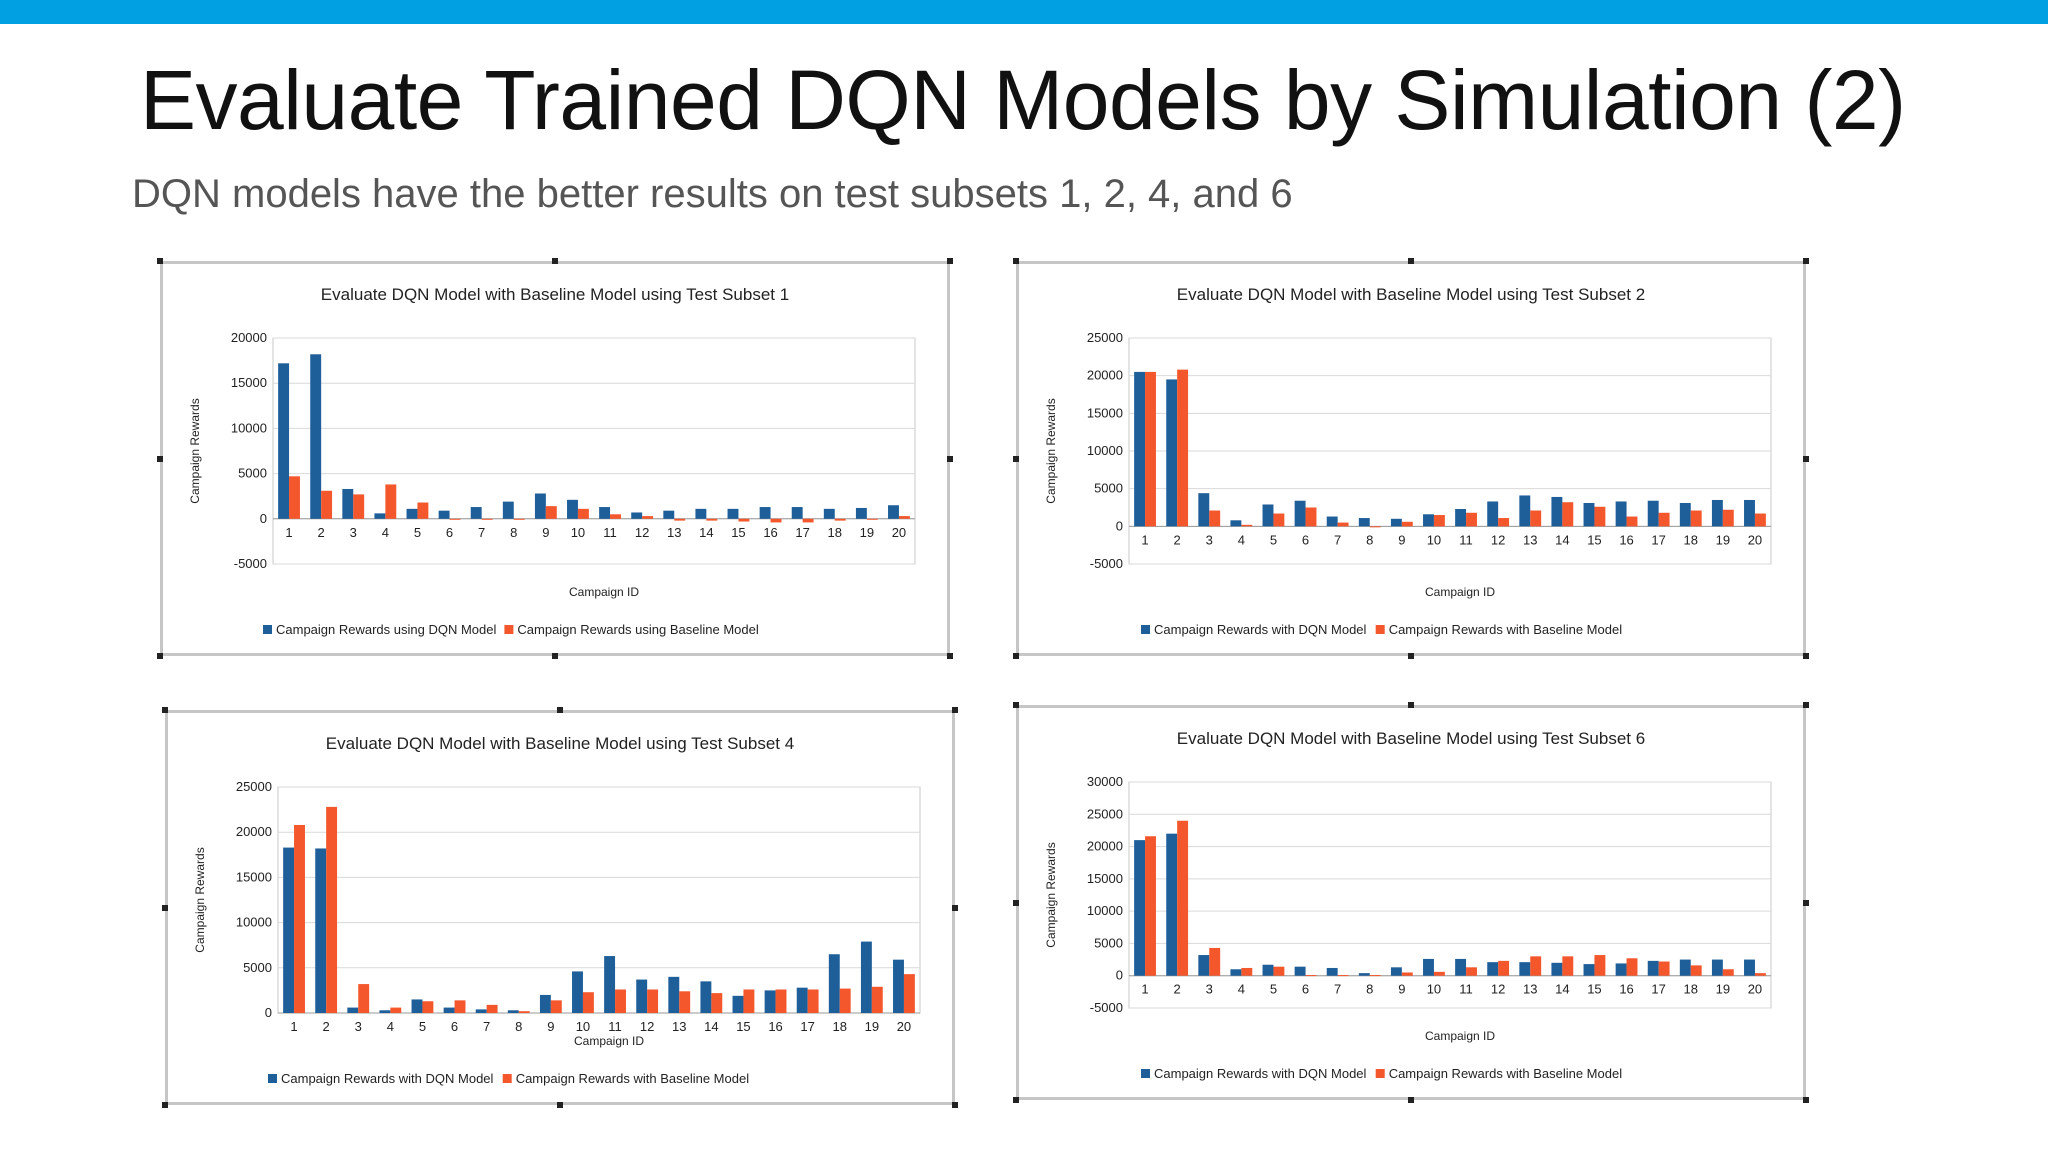 The image size is (2048, 1152). Describe the element at coordinates (1108, 942) in the screenshot. I see `y-tick-label: 5000` at that location.